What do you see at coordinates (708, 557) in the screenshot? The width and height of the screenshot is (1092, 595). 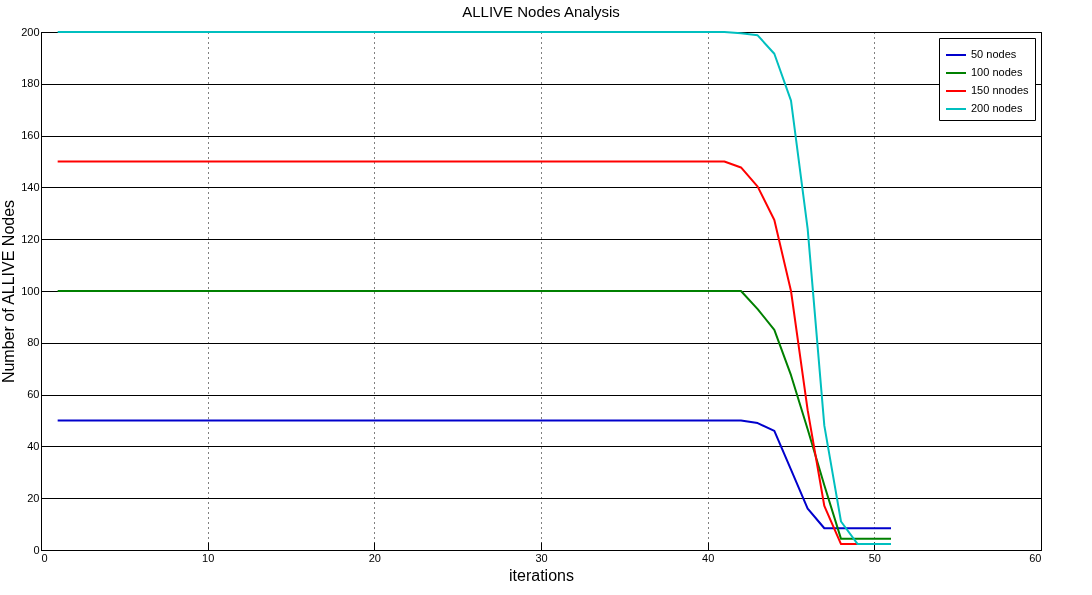 I see `x-tick-label: 40` at bounding box center [708, 557].